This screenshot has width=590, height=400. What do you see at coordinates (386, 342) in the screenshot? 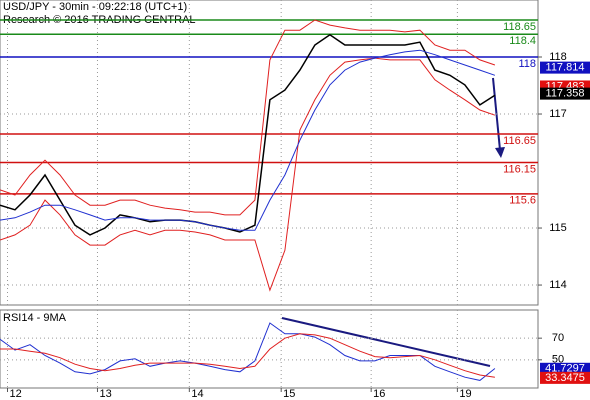
I see `rsi-trendline` at bounding box center [386, 342].